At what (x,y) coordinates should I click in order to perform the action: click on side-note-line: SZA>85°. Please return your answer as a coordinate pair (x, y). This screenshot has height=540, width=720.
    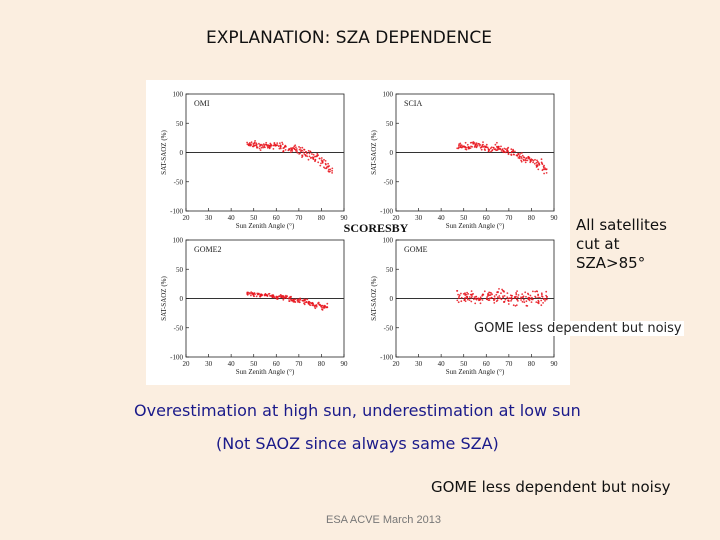
    Looking at the image, I should click on (611, 263).